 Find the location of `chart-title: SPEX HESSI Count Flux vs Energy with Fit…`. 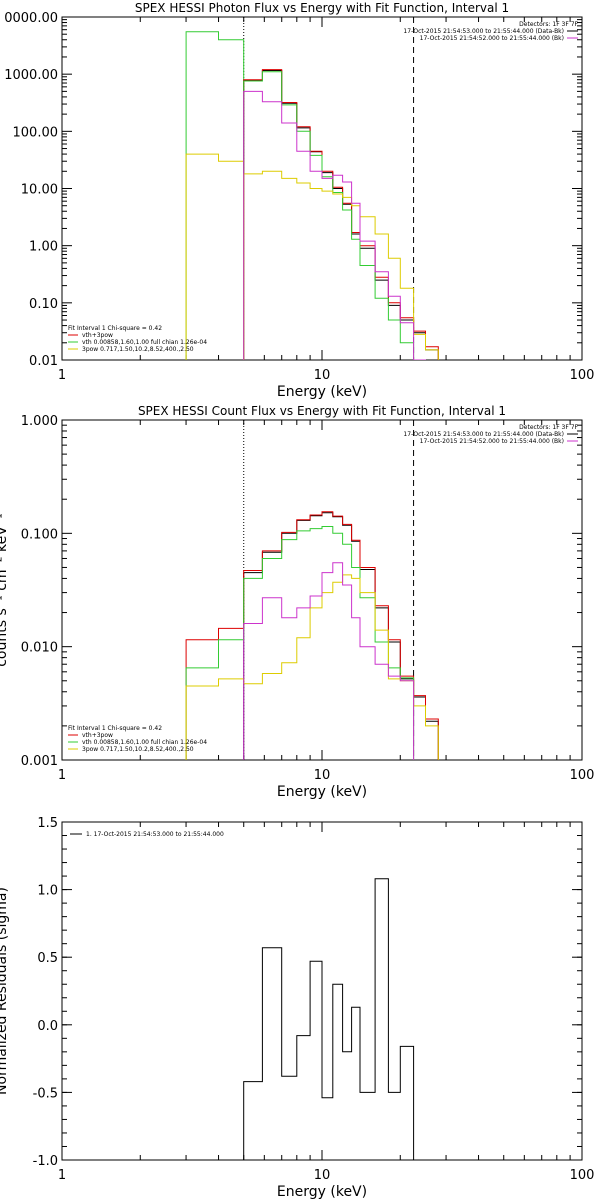

chart-title: SPEX HESSI Count Flux vs Energy with Fit… is located at coordinates (322, 411).